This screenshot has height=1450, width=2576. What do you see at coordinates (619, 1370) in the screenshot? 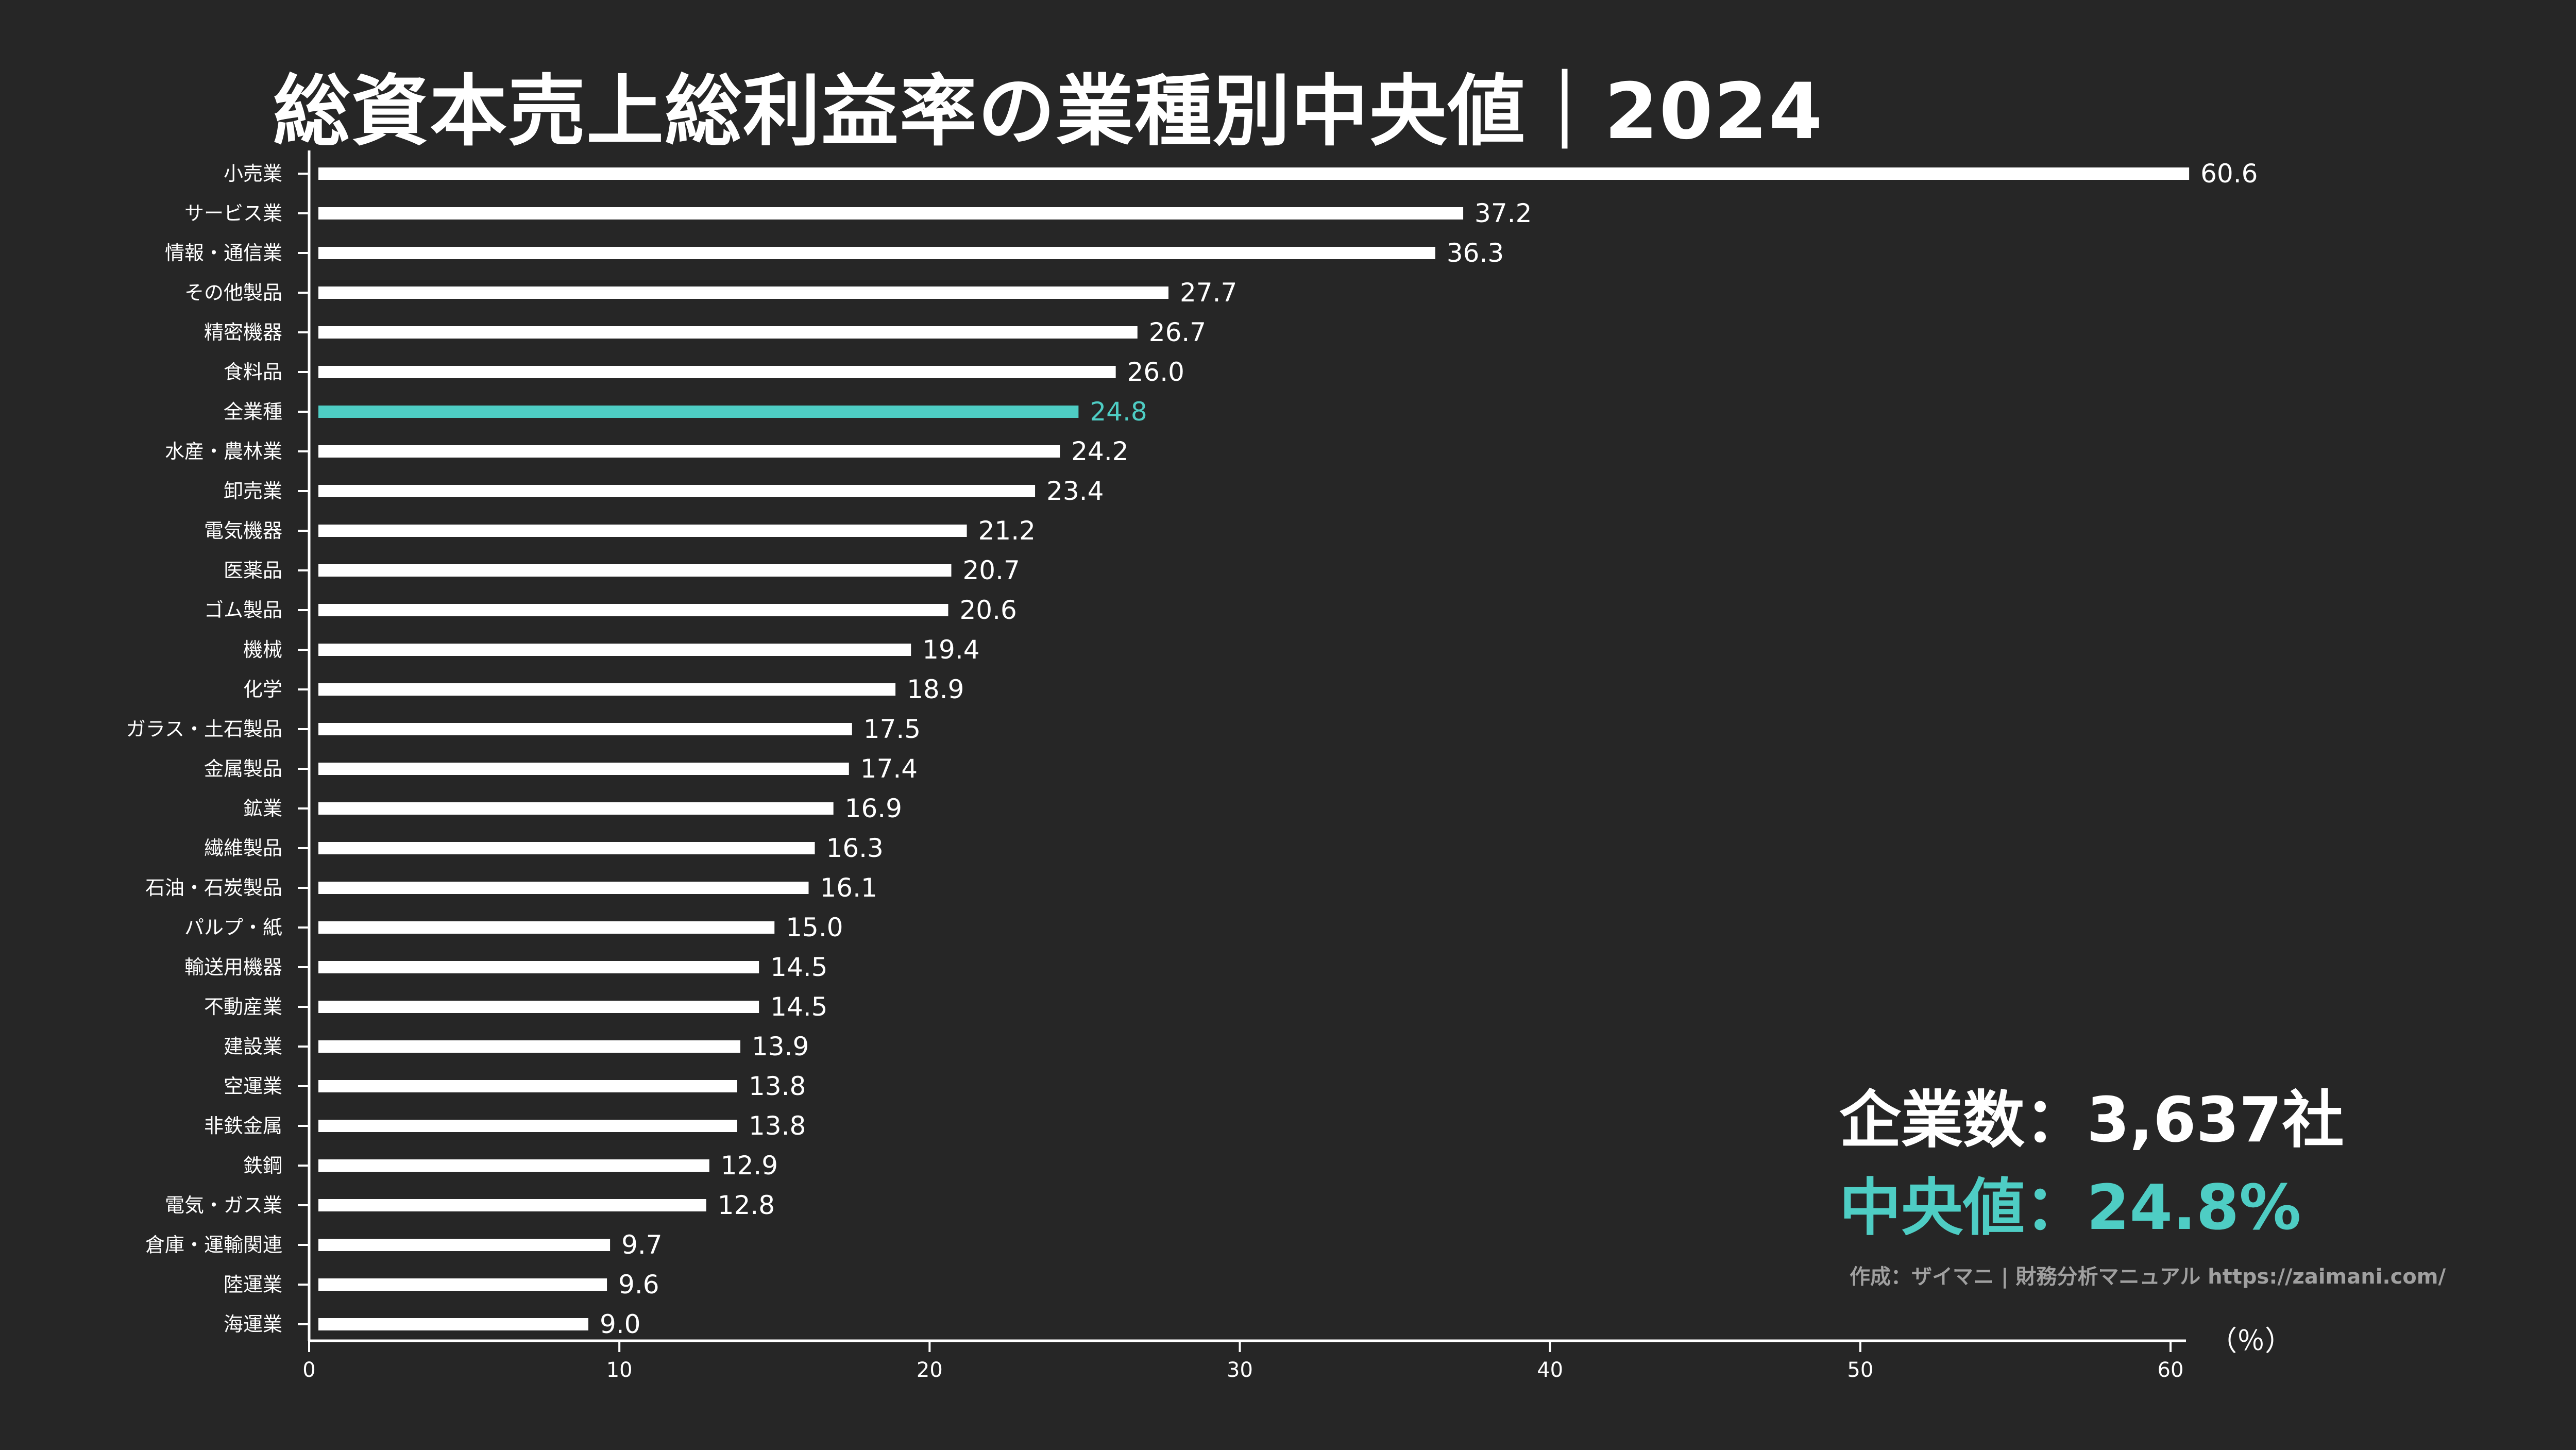
I see `x-tick-label: 10` at bounding box center [619, 1370].